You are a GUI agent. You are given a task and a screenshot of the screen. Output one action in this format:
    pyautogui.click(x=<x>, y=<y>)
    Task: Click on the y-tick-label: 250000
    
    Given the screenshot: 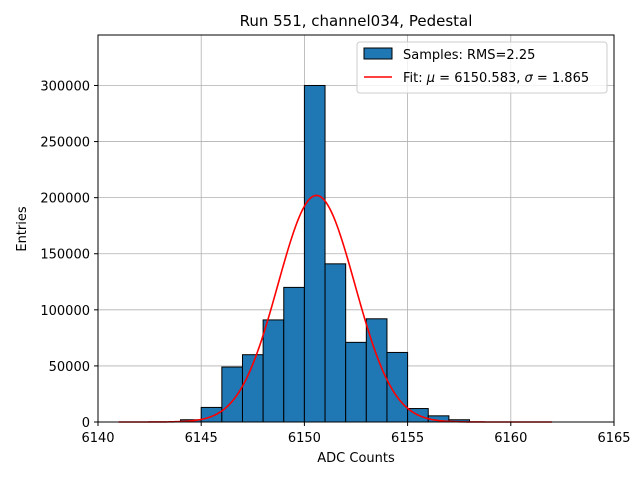 What is the action you would take?
    pyautogui.click(x=65, y=143)
    